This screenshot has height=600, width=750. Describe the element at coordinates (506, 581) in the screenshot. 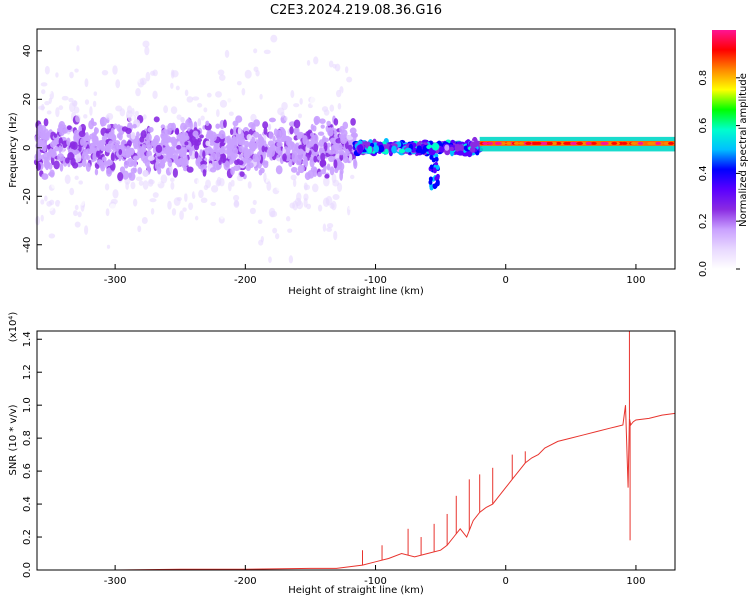

I see `x-tick-label: 0` at that location.